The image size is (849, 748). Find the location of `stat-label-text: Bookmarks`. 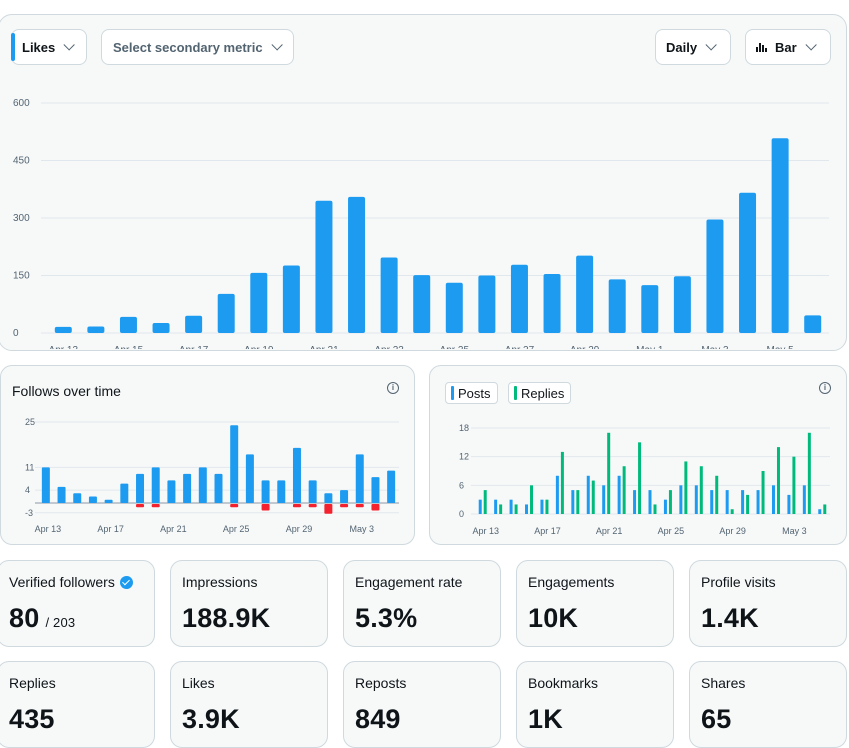

stat-label-text: Bookmarks is located at coordinates (563, 683).